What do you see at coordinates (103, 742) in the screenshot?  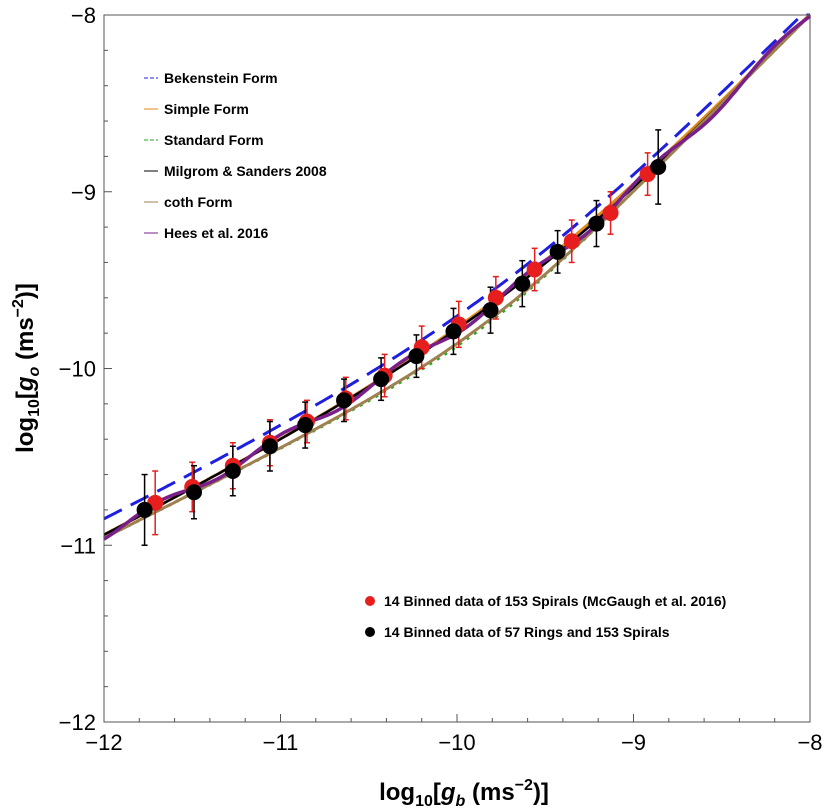 I see `x-tick-label: −12` at bounding box center [103, 742].